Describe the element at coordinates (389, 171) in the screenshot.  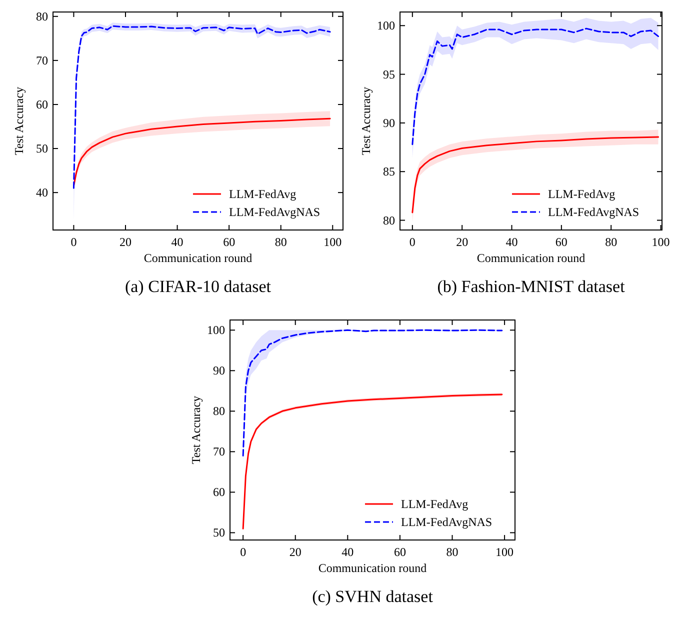
I see `y-tick-label: 85` at that location.